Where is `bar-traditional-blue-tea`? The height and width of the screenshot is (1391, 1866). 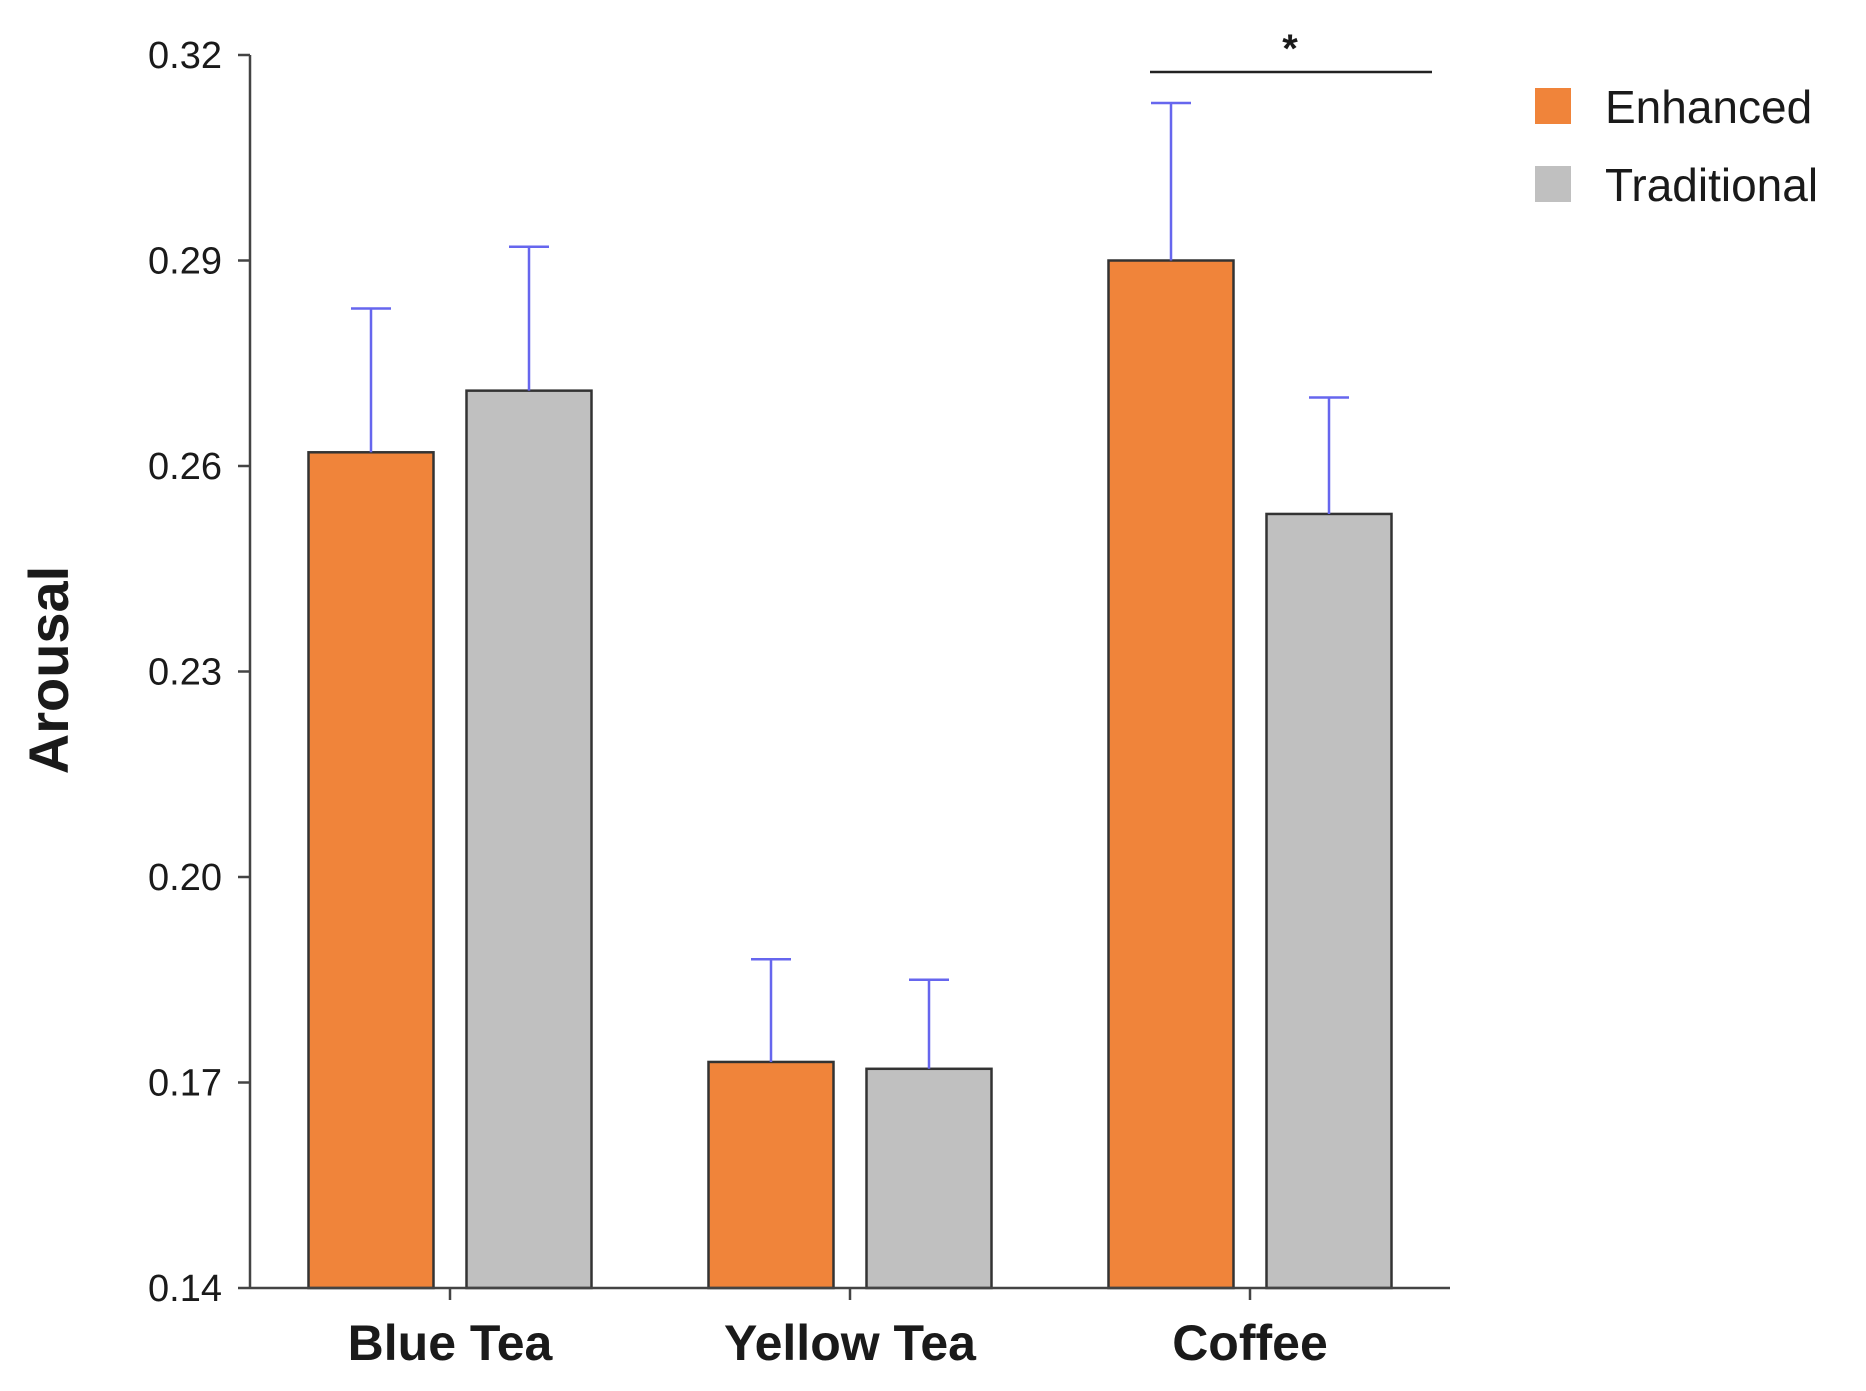
bar-traditional-blue-tea is located at coordinates (529, 839).